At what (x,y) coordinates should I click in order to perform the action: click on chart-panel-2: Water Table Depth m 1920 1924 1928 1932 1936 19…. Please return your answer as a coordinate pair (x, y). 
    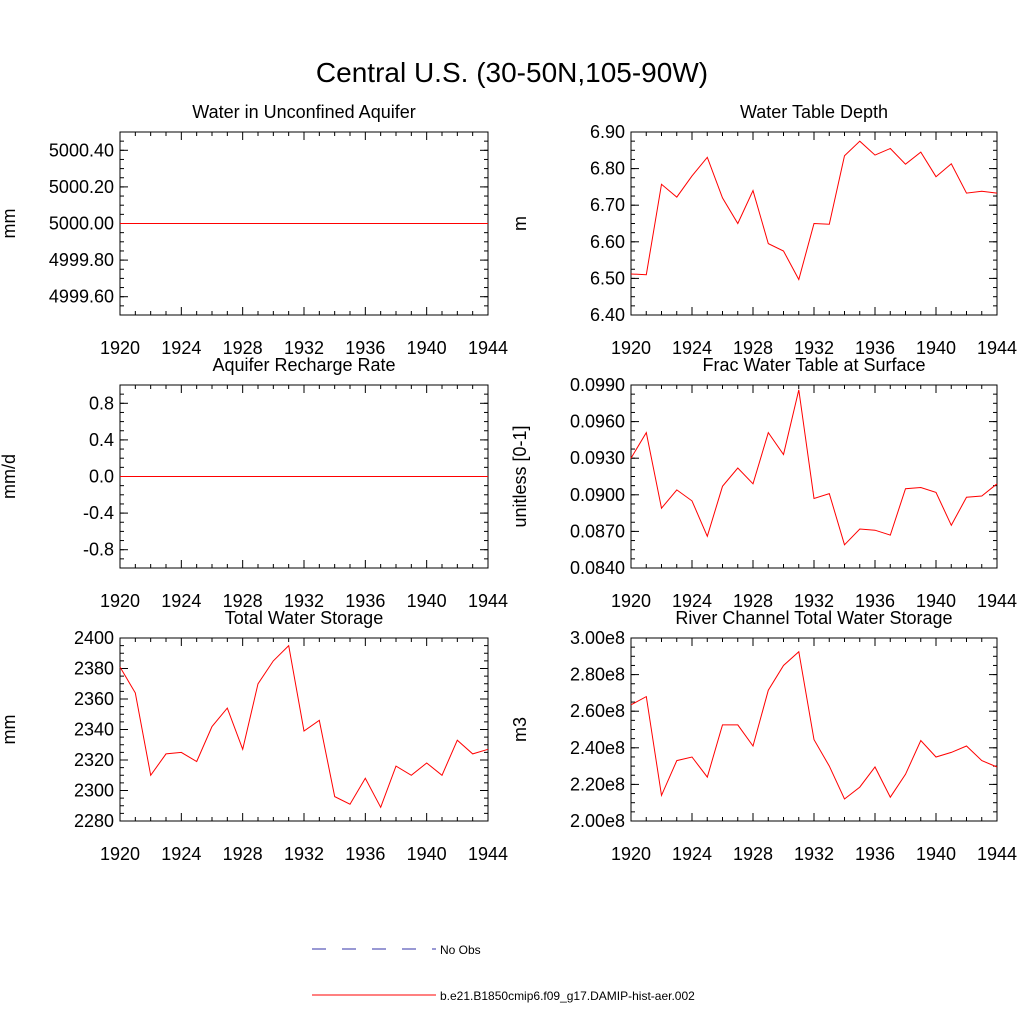
    Looking at the image, I should click on (763, 230).